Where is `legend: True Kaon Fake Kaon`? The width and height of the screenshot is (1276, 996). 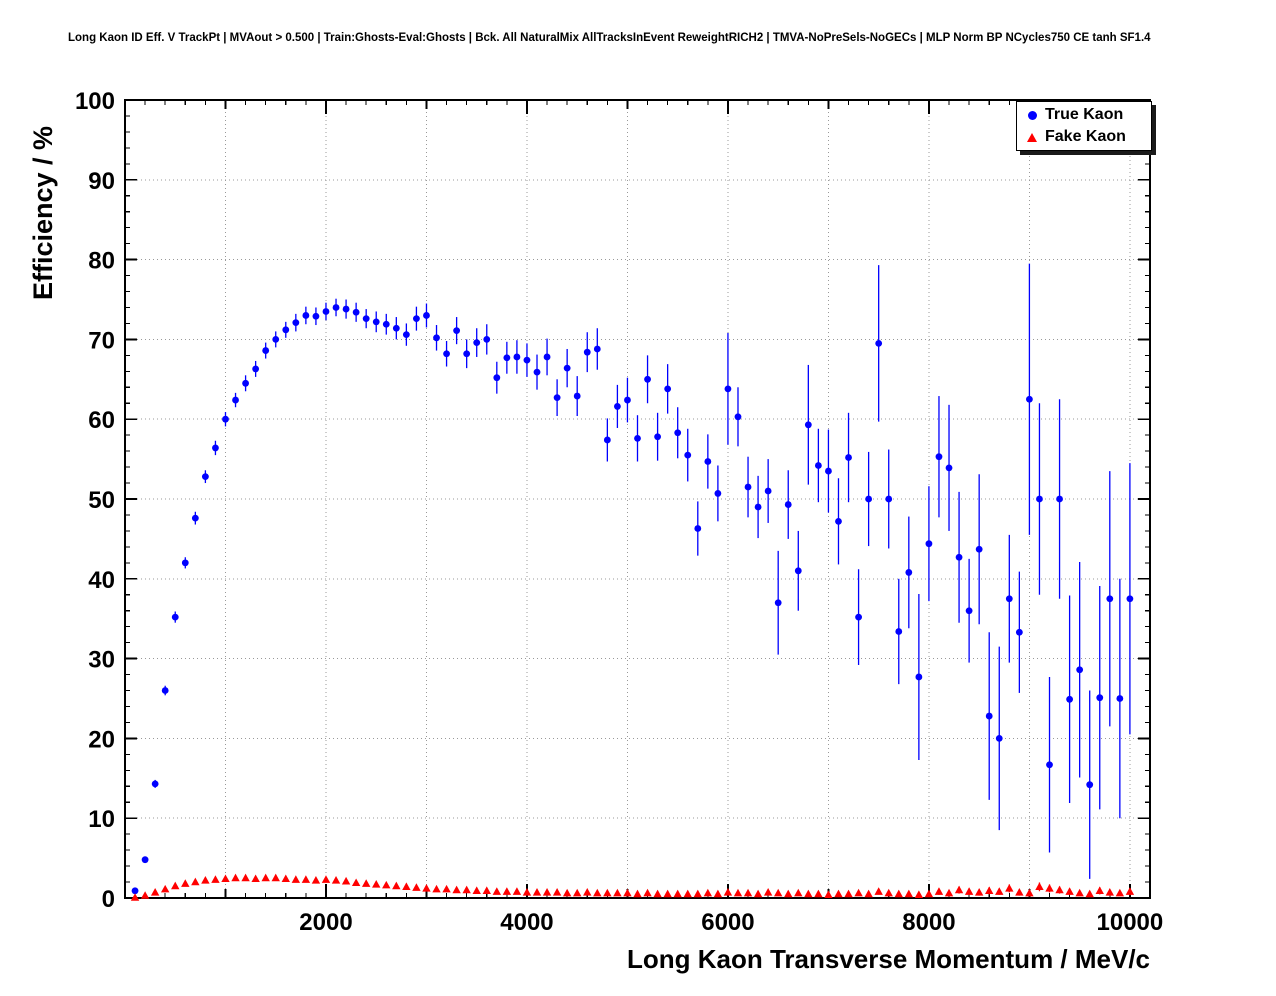 legend: True Kaon Fake Kaon is located at coordinates (1084, 126).